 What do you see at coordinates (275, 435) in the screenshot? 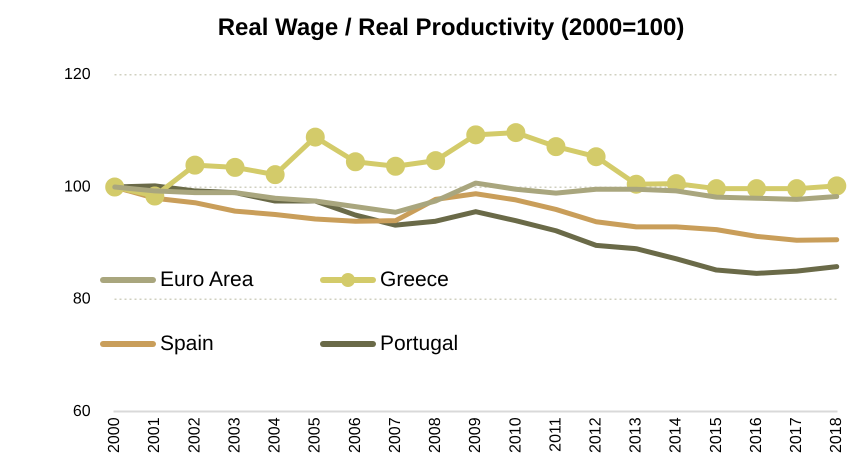
I see `x-tick-label: 2004` at bounding box center [275, 435].